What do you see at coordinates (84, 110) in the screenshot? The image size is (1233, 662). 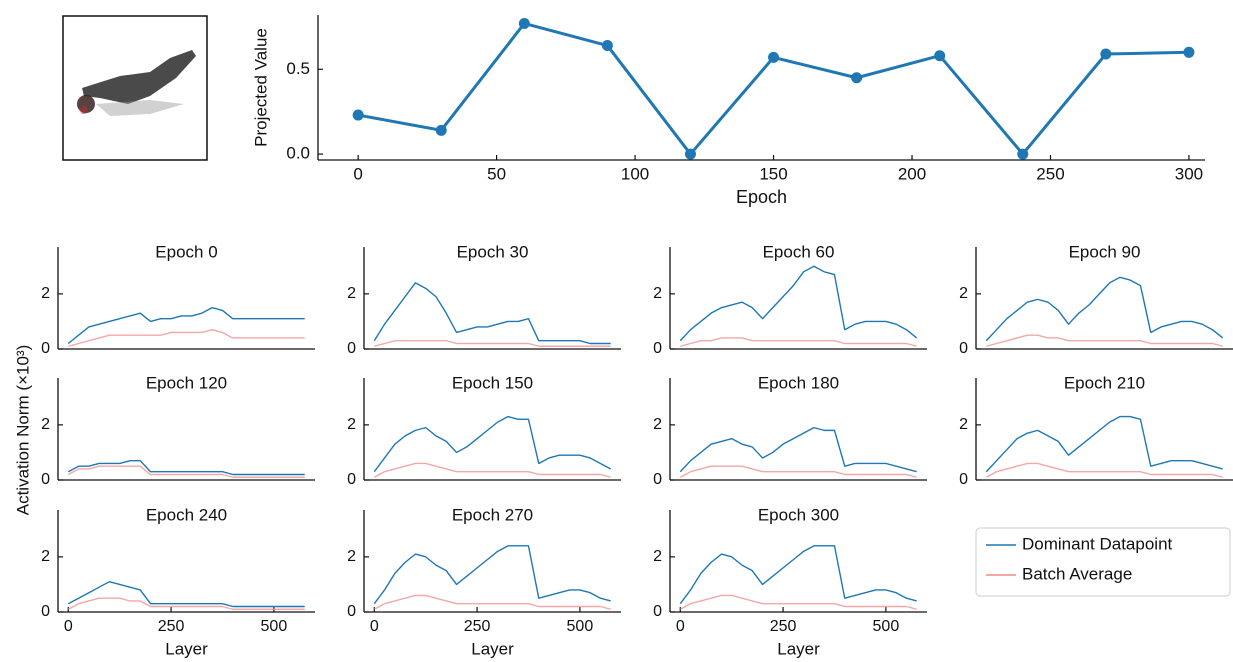 I see `image-blob` at bounding box center [84, 110].